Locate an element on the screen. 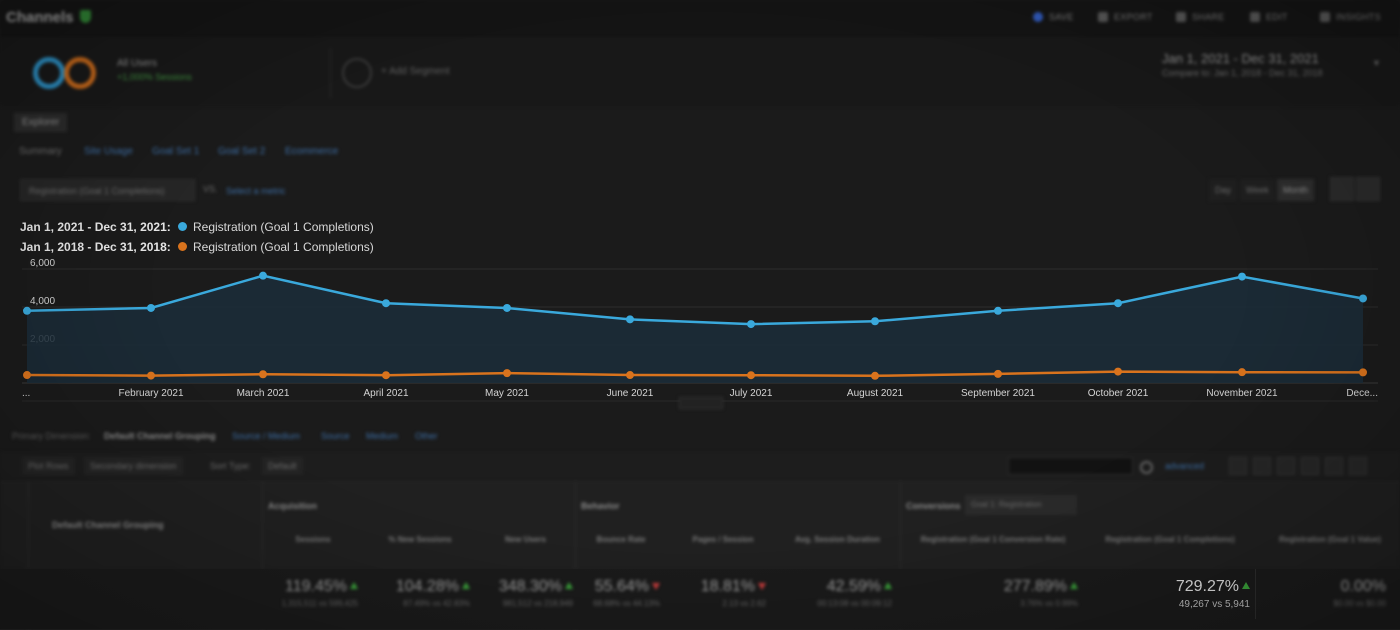 The width and height of the screenshot is (1400, 630). plot-rows-button: Plot Rows is located at coordinates (48, 466).